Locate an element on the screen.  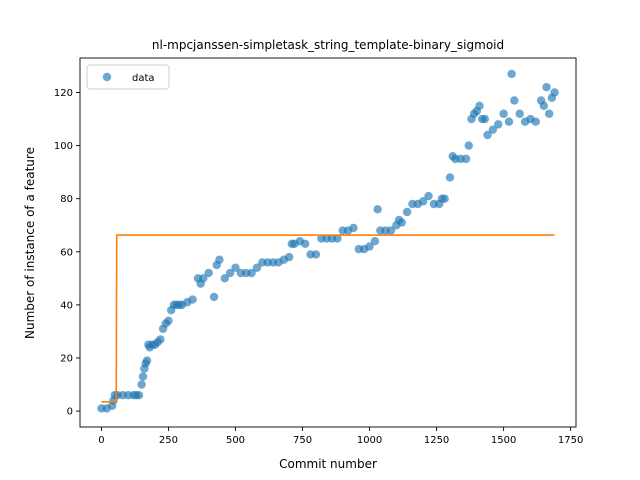
x-axis-label: Commit number is located at coordinates (328, 464).